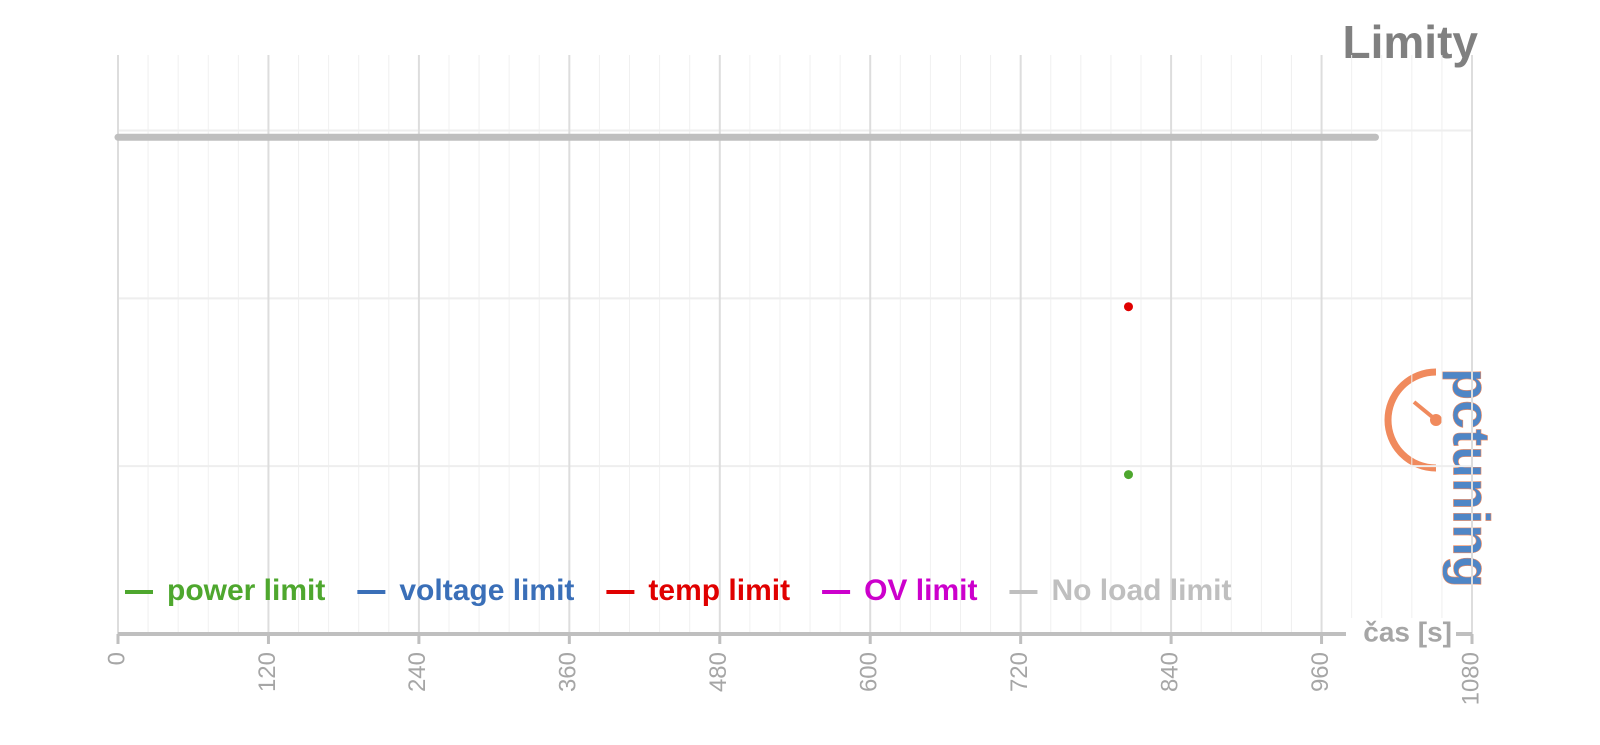 The height and width of the screenshot is (745, 1600). I want to click on x-tick-label: 1080, so click(1470, 678).